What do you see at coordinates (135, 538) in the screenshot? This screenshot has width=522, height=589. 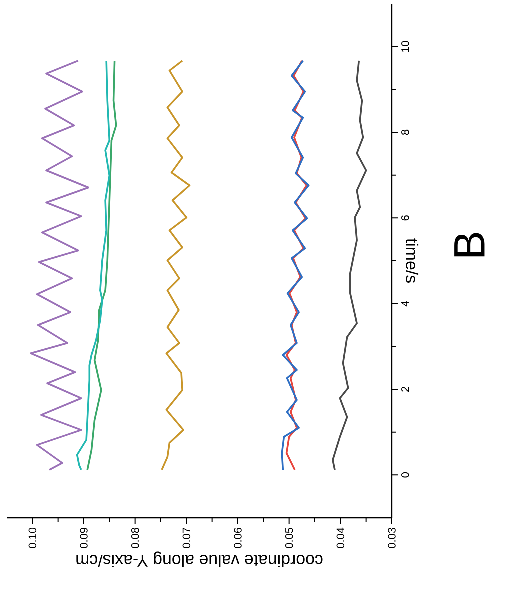 I see `x-tick-label: 0.08` at bounding box center [135, 538].